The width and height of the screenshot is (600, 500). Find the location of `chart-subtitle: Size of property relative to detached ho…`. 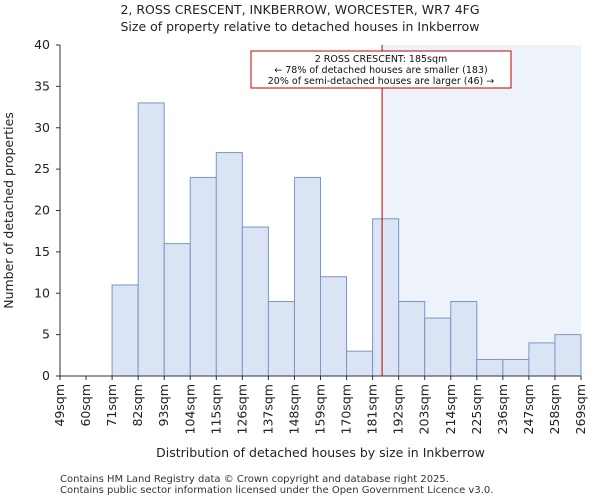

chart-subtitle: Size of property relative to detached ho… is located at coordinates (300, 26).